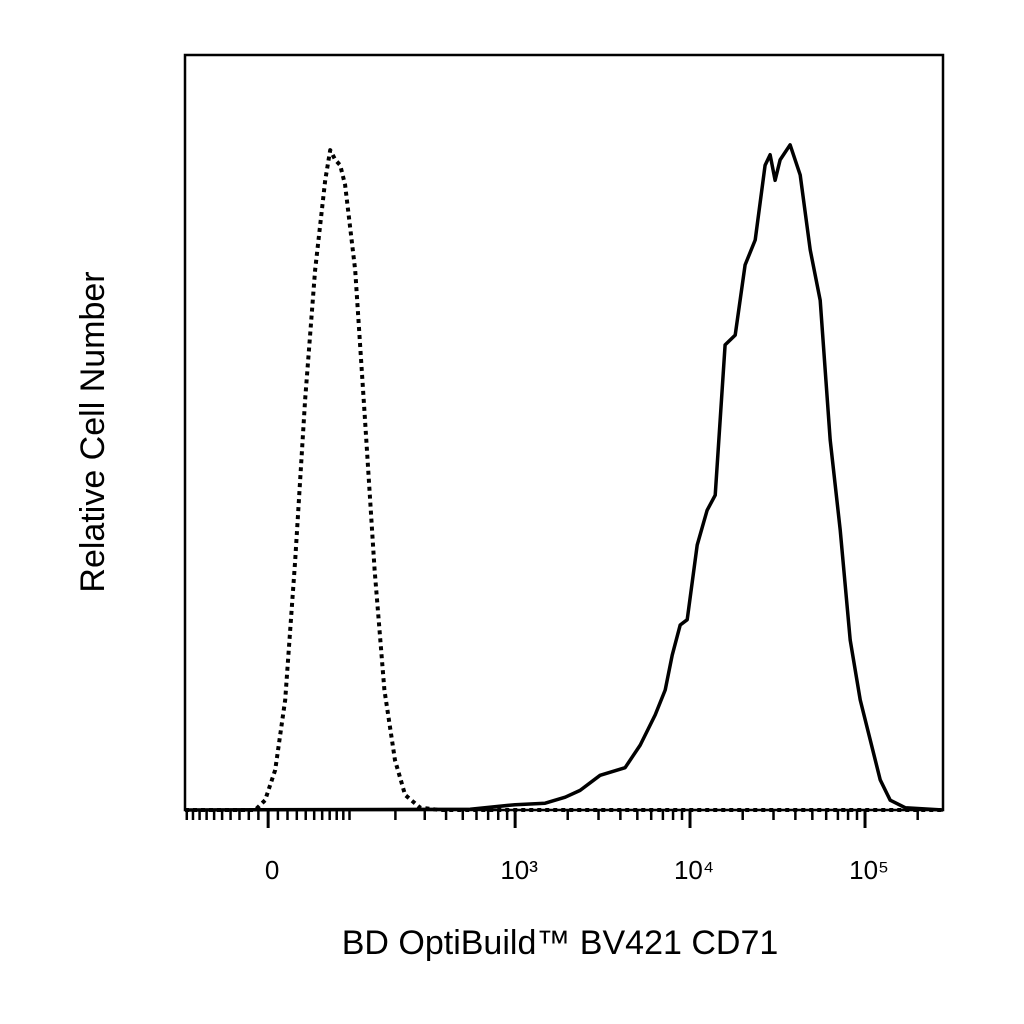 The height and width of the screenshot is (1024, 1024). Describe the element at coordinates (272, 870) in the screenshot. I see `x-tick-label: 0` at that location.